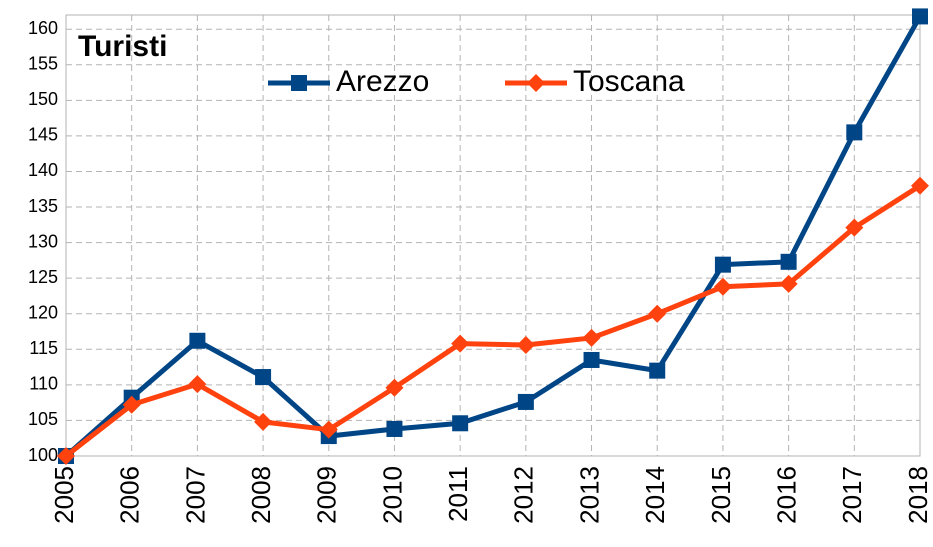 Image resolution: width=933 pixels, height=547 pixels. Describe the element at coordinates (589, 495) in the screenshot. I see `x-tick-label: 2013` at that location.